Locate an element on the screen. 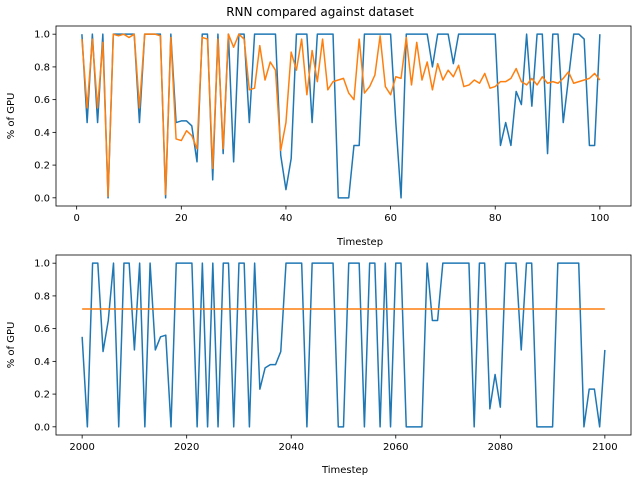 Image resolution: width=640 pixels, height=480 pixels. bottom-x-tick-label: 2040 is located at coordinates (291, 447).